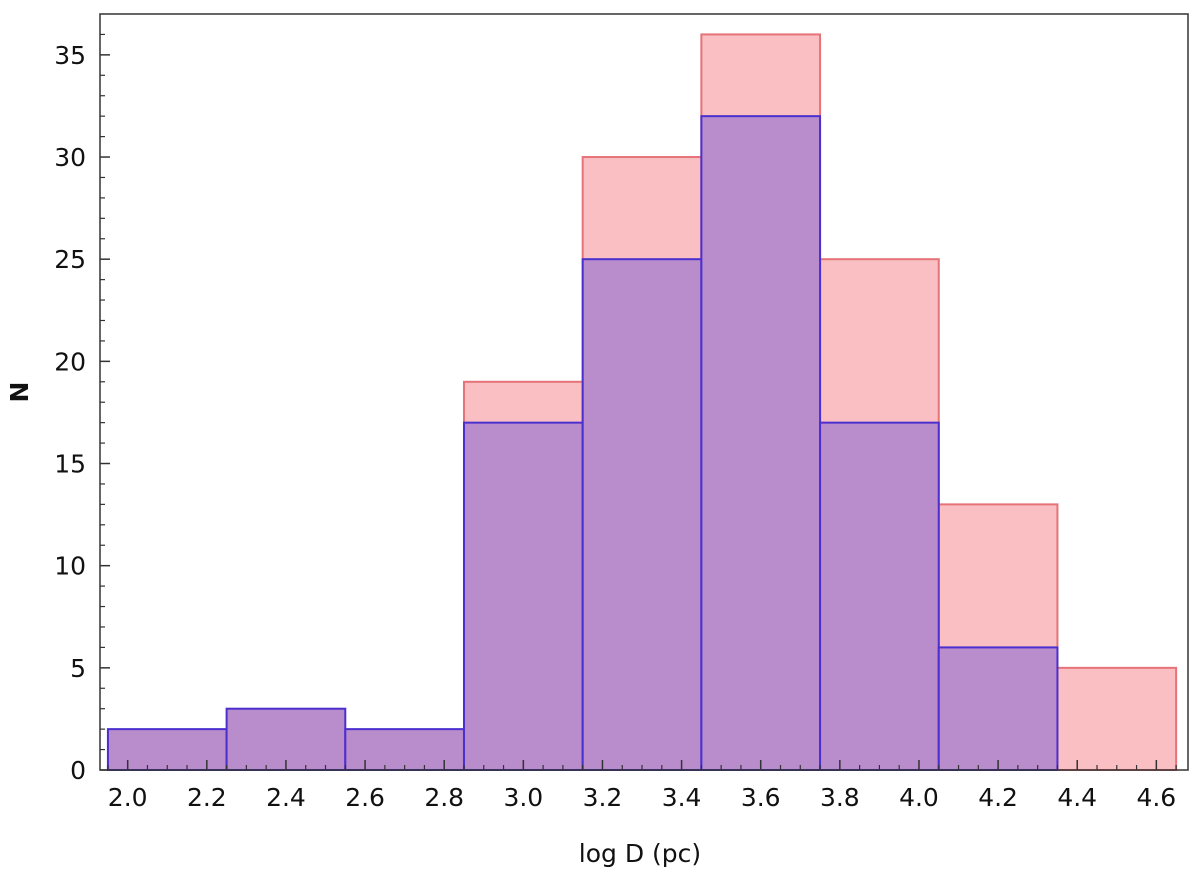  What do you see at coordinates (365, 797) in the screenshot?
I see `x-tick-label-2.6: 2.6` at bounding box center [365, 797].